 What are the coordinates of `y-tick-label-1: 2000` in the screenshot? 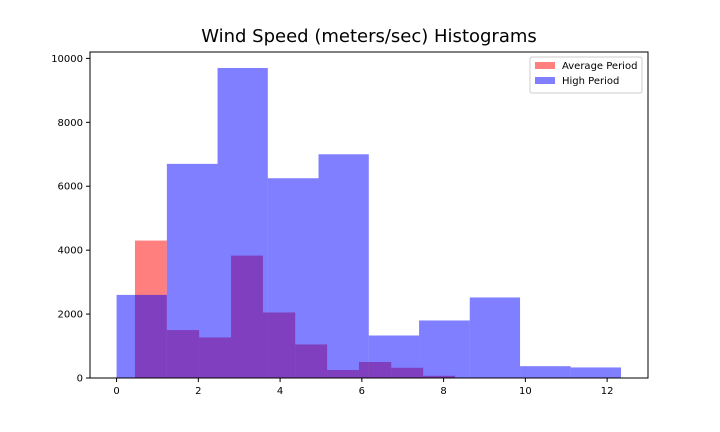 It's located at (70, 315).